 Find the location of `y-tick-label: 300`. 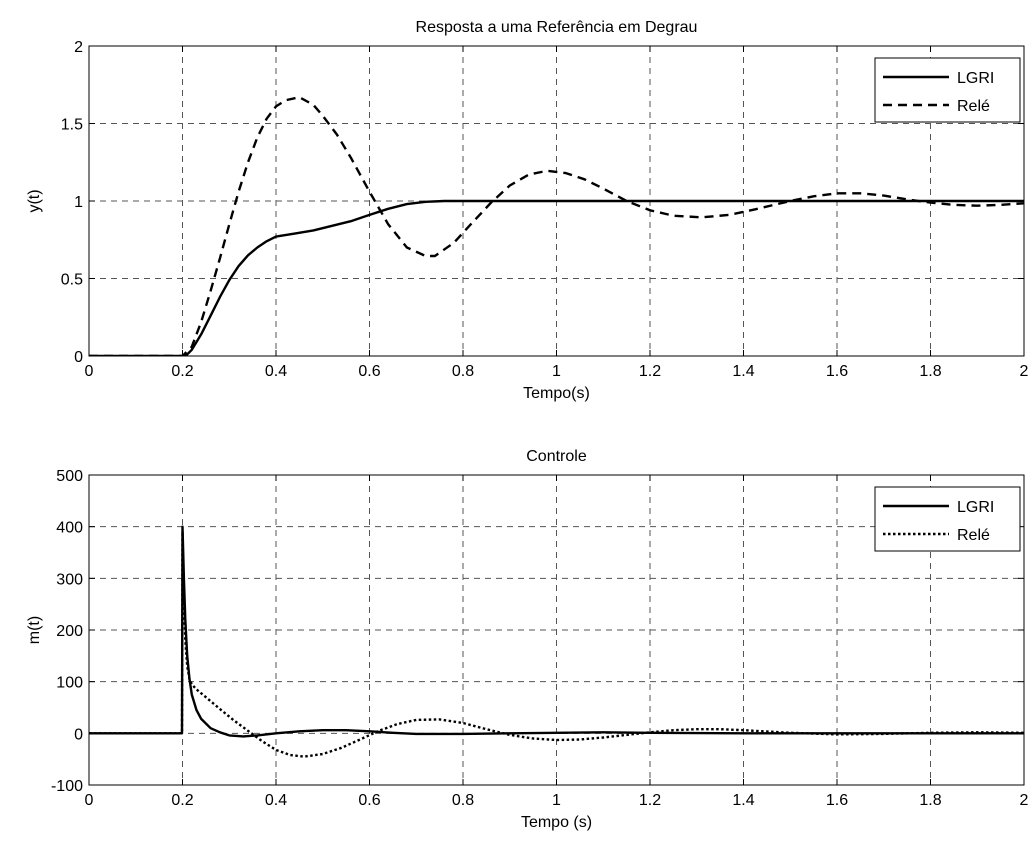

y-tick-label: 300 is located at coordinates (69, 579).